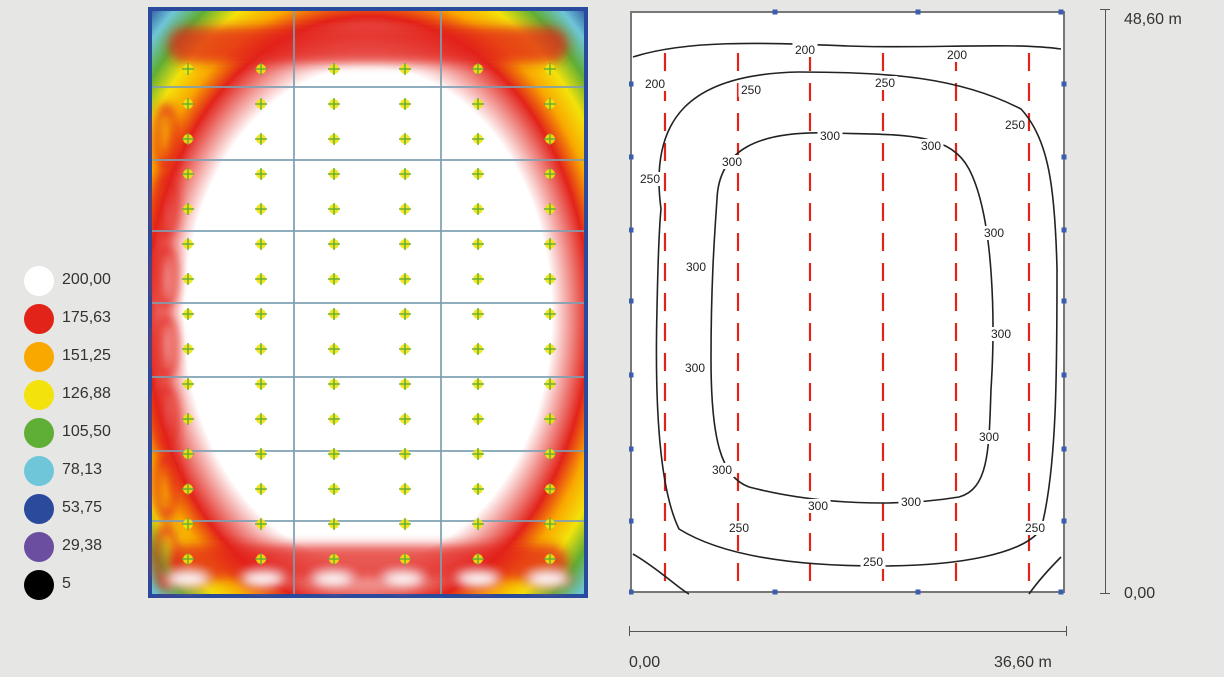  What do you see at coordinates (852, 318) in the screenshot?
I see `isolux-line` at bounding box center [852, 318].